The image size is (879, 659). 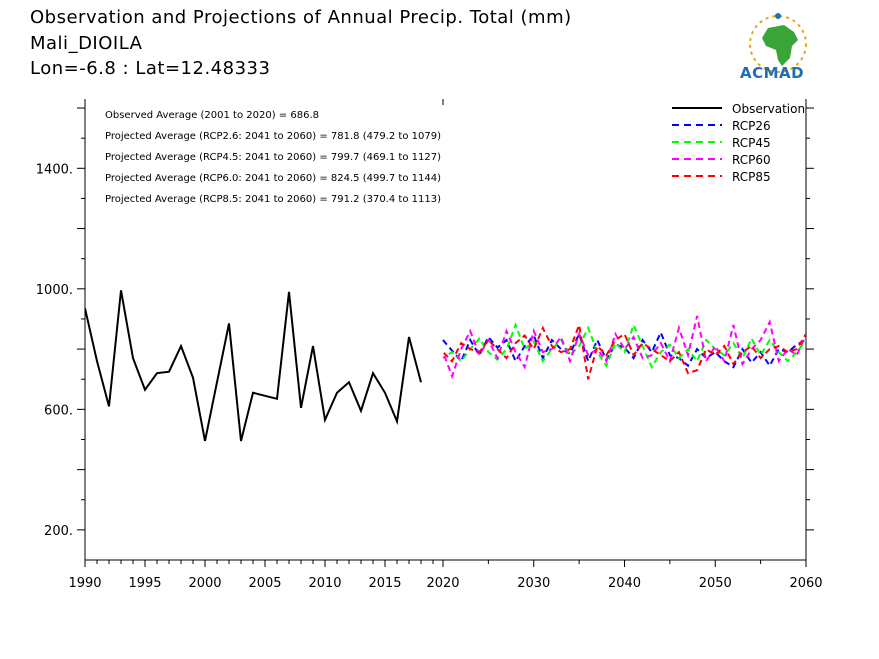 I want to click on x-tick-label: 2010, so click(x=324, y=583).